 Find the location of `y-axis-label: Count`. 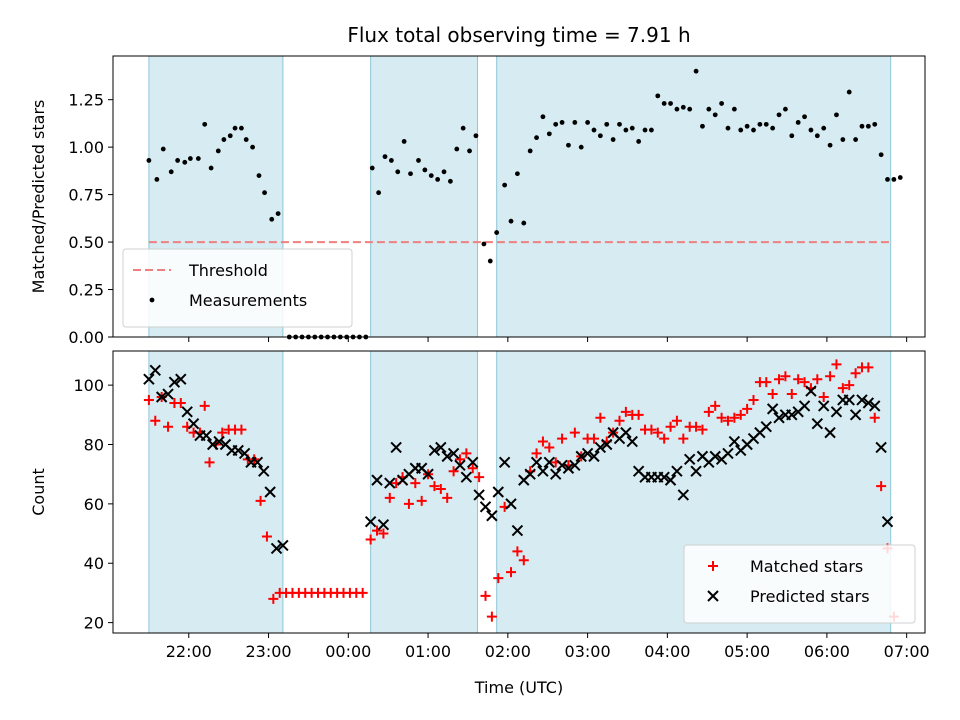

y-axis-label: Count is located at coordinates (38, 492).